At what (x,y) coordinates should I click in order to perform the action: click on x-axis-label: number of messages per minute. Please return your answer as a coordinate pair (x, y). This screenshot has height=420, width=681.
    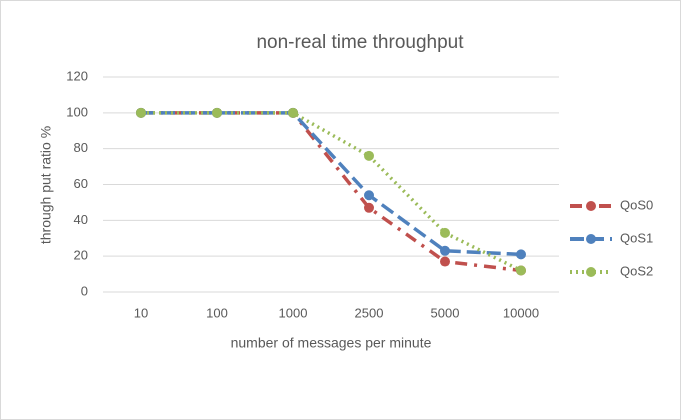
    Looking at the image, I should click on (331, 343).